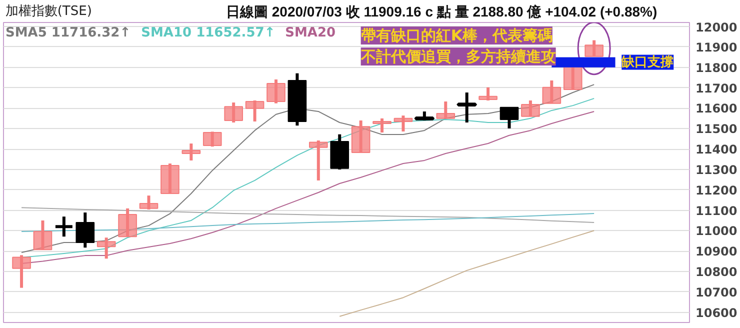  Describe the element at coordinates (717, 292) in the screenshot. I see `y-tick-label: 10700` at that location.